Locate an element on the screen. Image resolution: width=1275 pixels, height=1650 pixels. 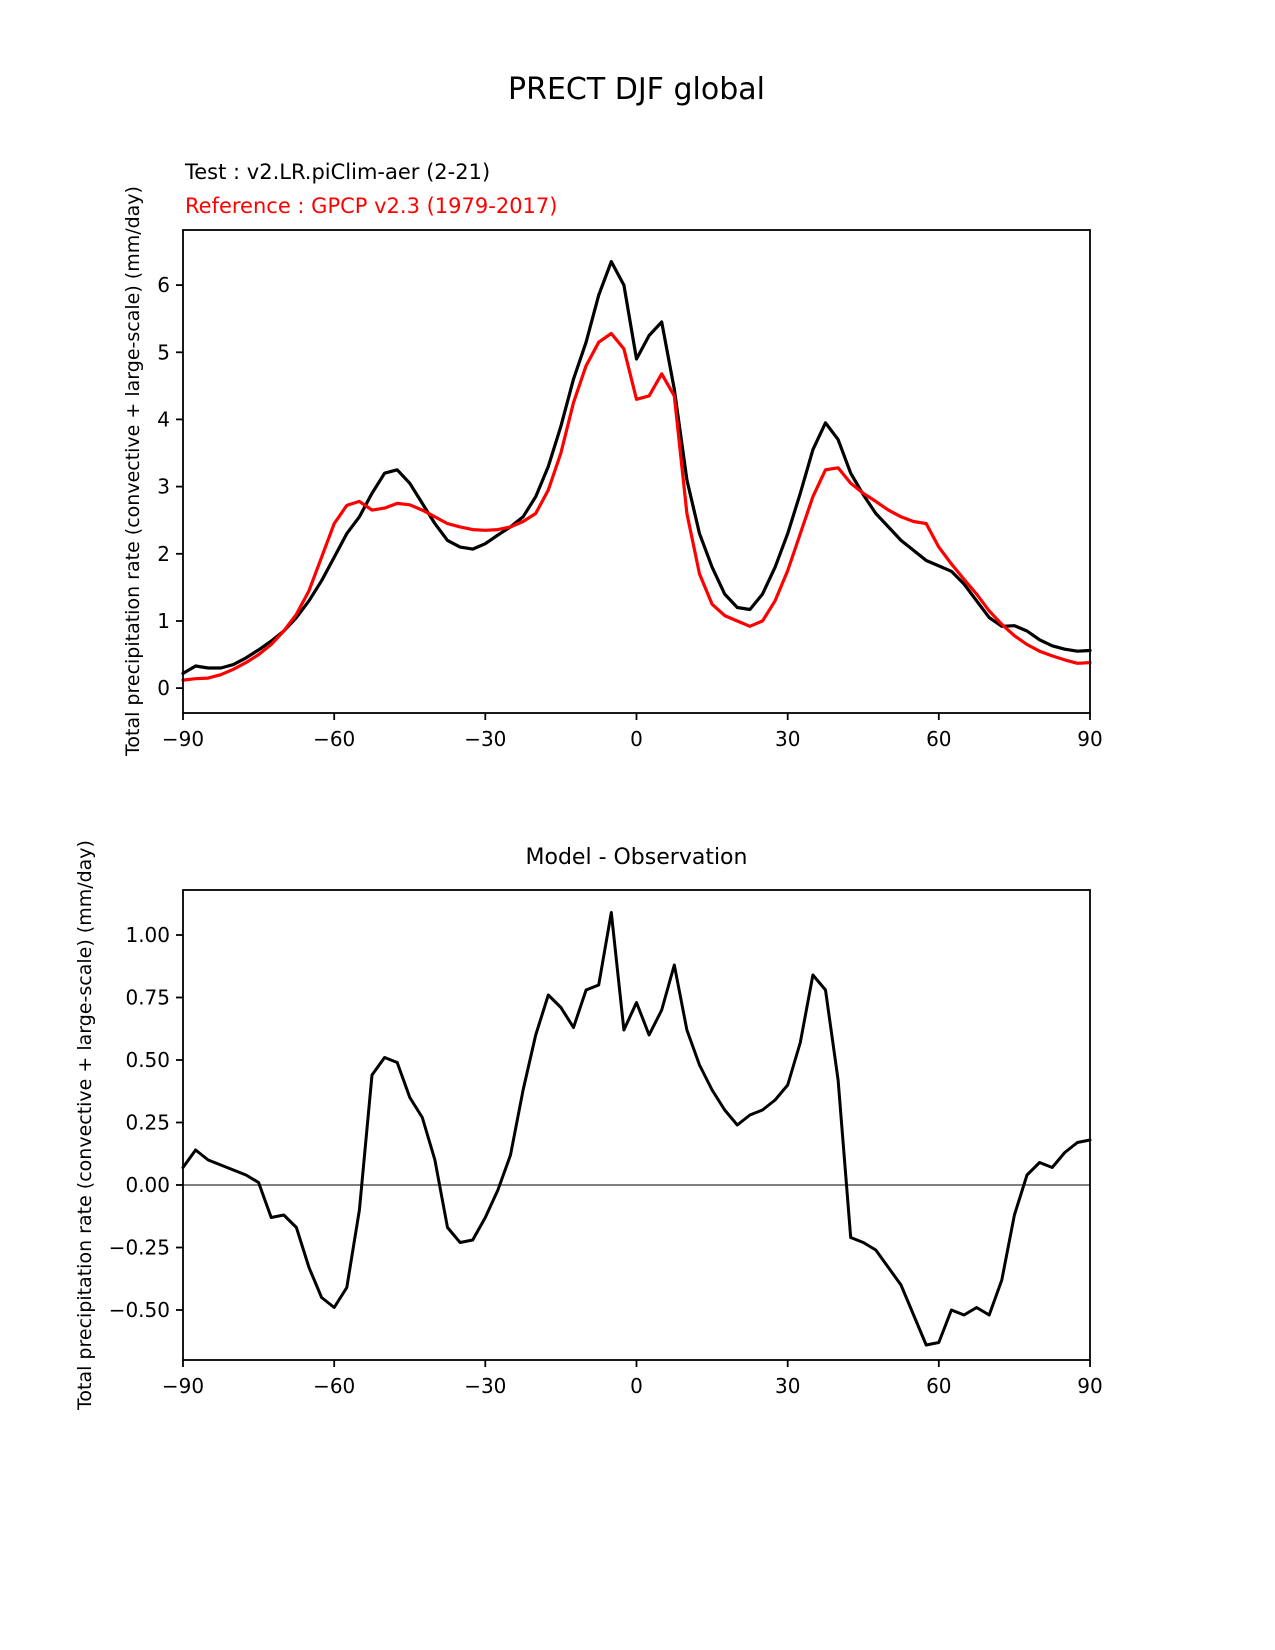
y-tick-label: 4 is located at coordinates (163, 419).